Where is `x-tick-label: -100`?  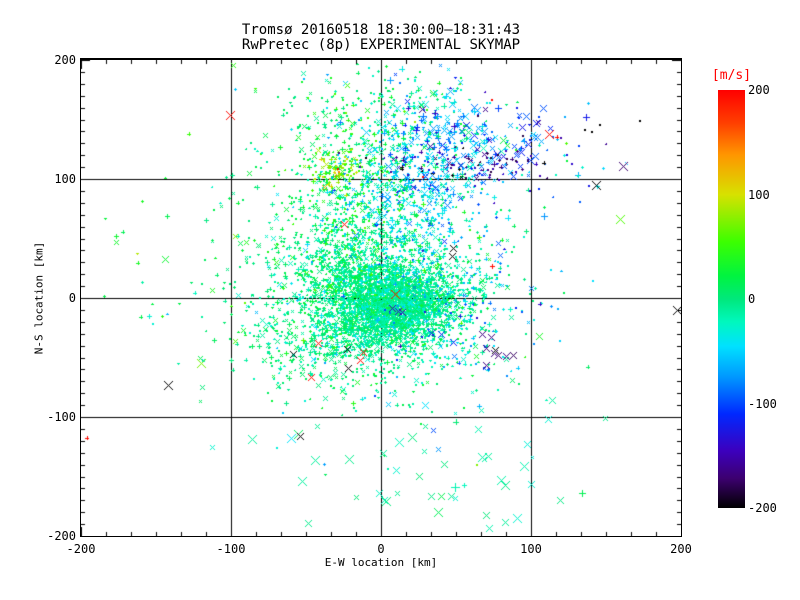
x-tick-label: -100 is located at coordinates (231, 549).